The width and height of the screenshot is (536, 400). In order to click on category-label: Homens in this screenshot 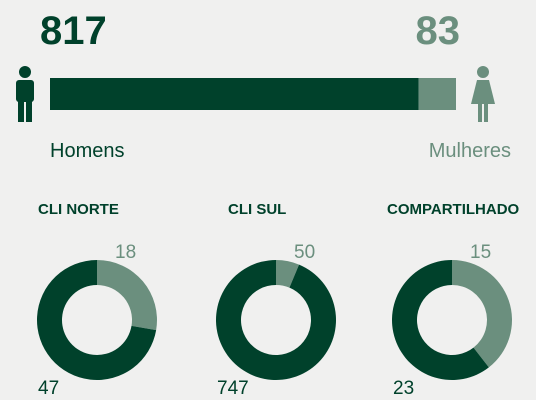, I will do `click(87, 151)`.